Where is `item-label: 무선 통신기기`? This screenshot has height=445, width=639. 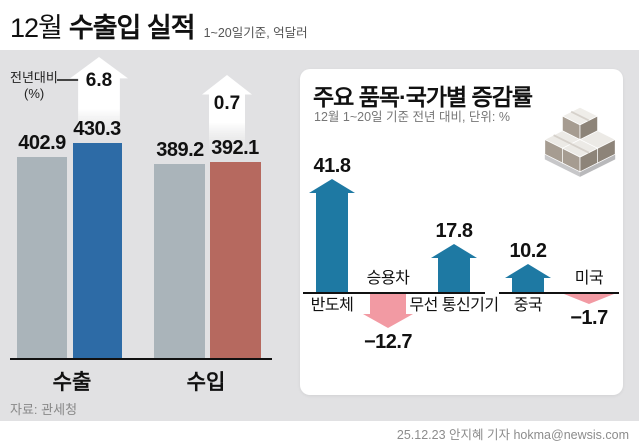 item-label: 무선 통신기기 is located at coordinates (454, 305).